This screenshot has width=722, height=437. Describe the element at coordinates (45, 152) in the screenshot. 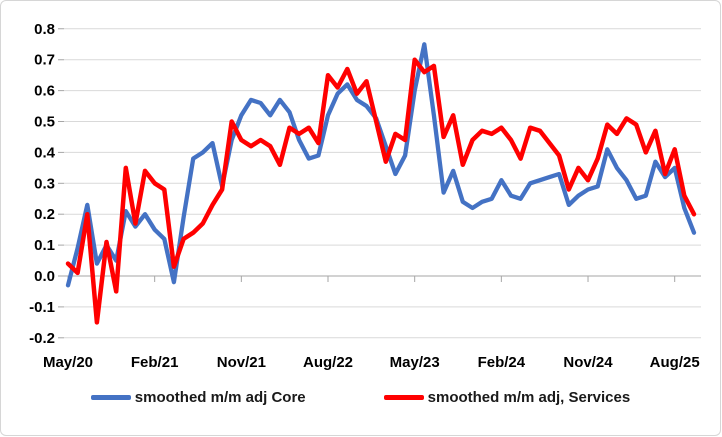

I see `y-axis-tick-label: 0.4` at that location.